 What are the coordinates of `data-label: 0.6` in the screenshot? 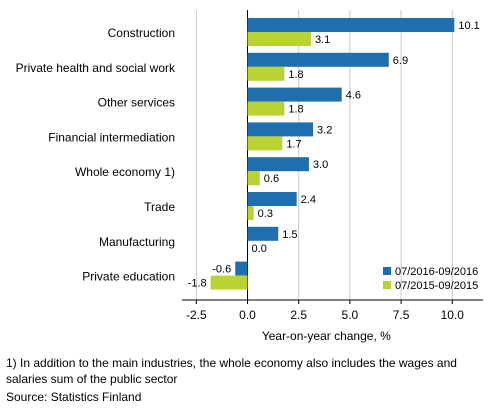 It's located at (271, 179).